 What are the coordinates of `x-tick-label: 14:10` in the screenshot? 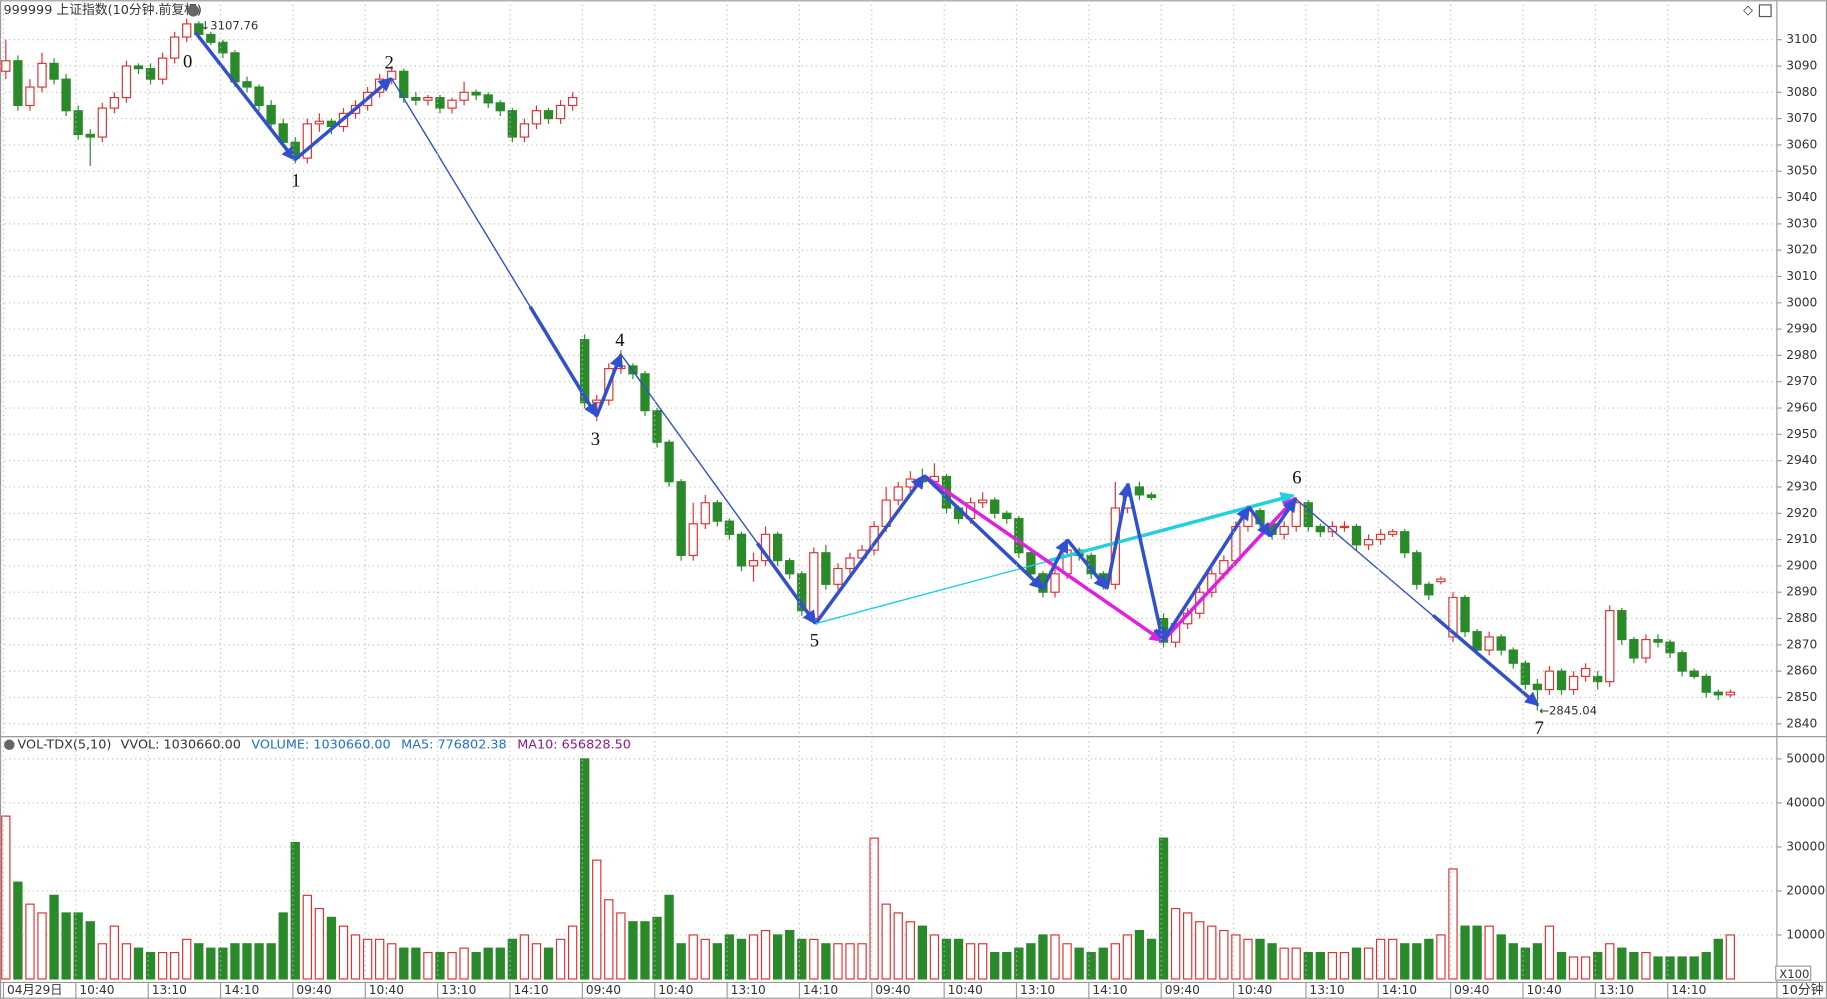 It's located at (1688, 990).